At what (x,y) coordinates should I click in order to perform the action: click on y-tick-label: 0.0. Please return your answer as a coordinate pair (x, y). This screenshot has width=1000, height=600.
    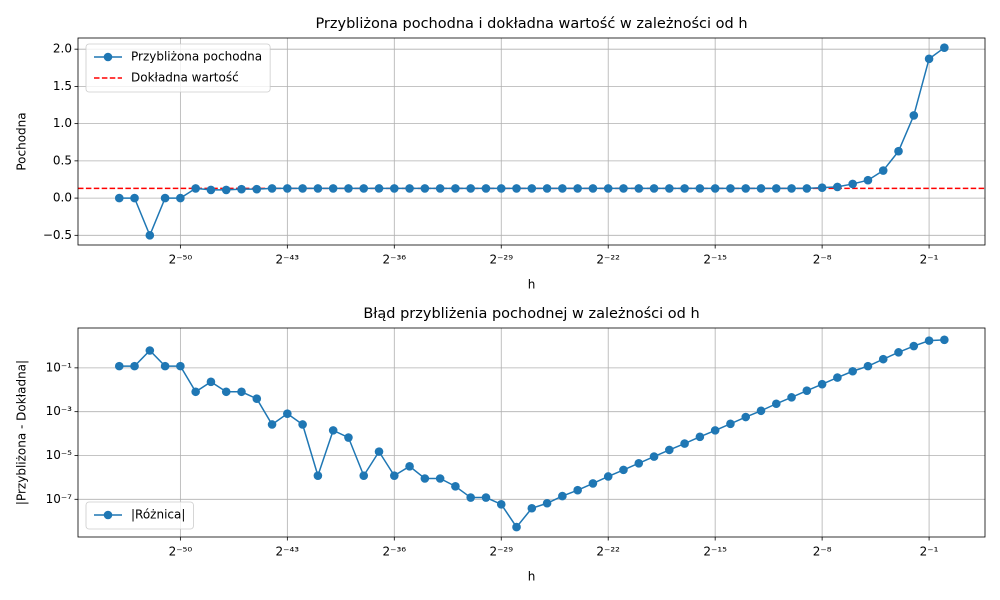
    Looking at the image, I should click on (62, 198).